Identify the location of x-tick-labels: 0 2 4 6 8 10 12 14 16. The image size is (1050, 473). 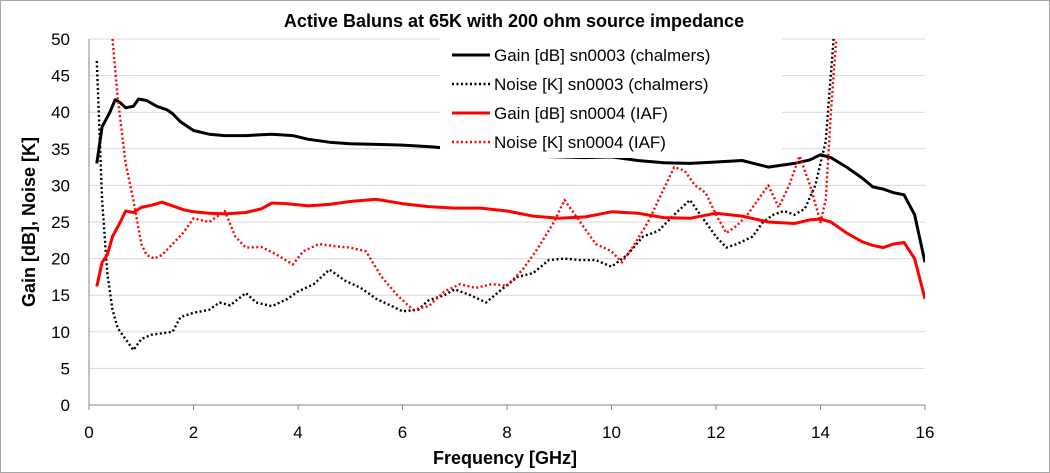
(509, 432).